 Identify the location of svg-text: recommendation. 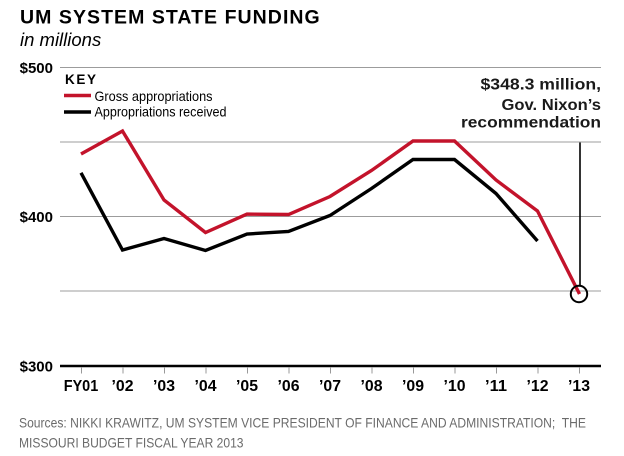
(531, 123).